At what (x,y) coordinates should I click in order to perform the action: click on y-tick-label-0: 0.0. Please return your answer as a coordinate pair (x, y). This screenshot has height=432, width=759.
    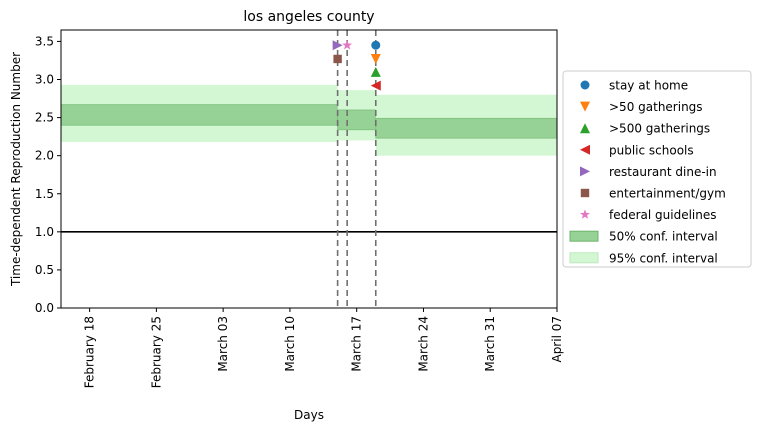
    Looking at the image, I should click on (44, 308).